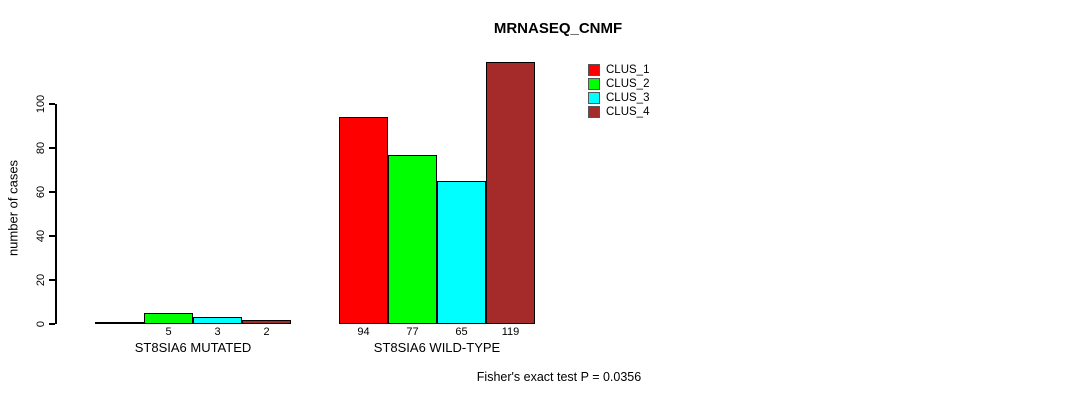 This screenshot has height=400, width=1090. Describe the element at coordinates (56, 214) in the screenshot. I see `y-axis-line` at that location.